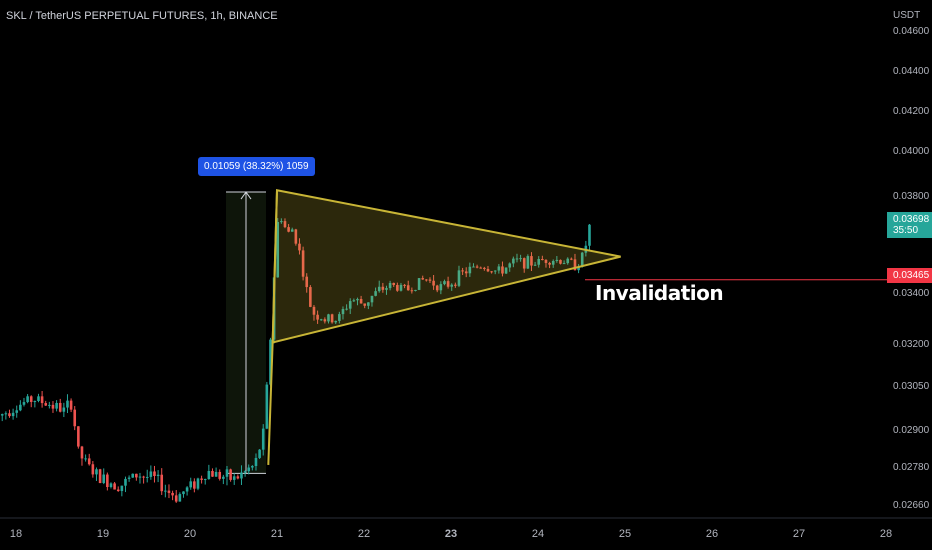 The width and height of the screenshot is (932, 550). Describe the element at coordinates (446, 266) in the screenshot. I see `triangle-shape` at that location.